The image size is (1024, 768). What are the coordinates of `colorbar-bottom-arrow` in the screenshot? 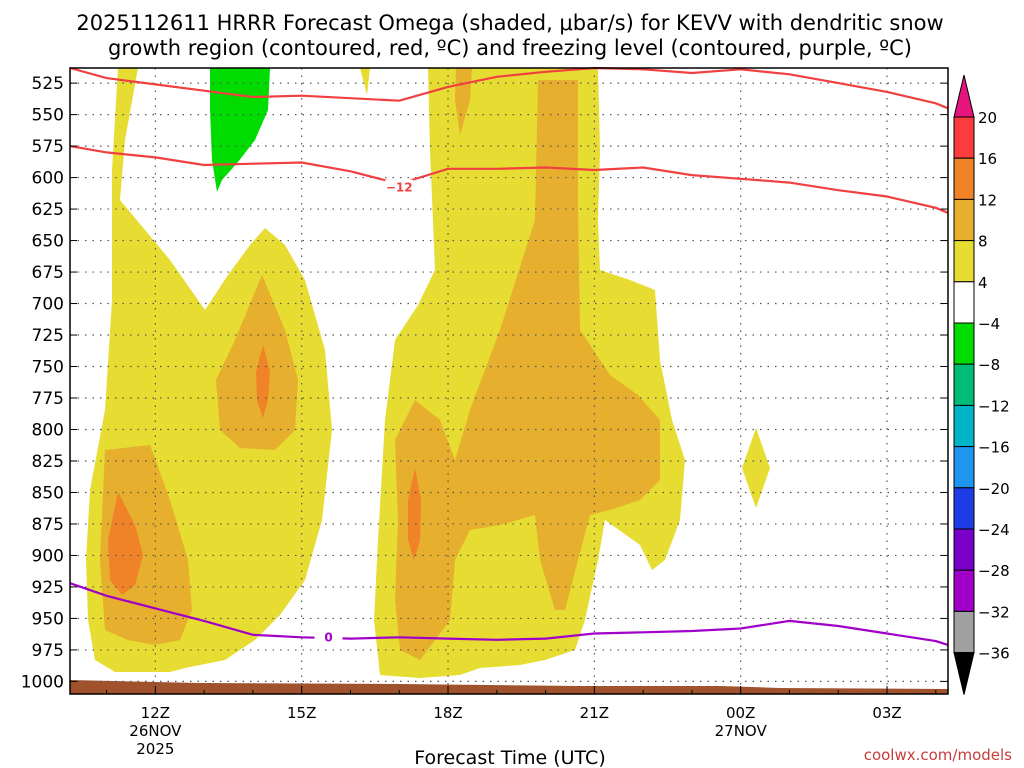 It's located at (964, 673).